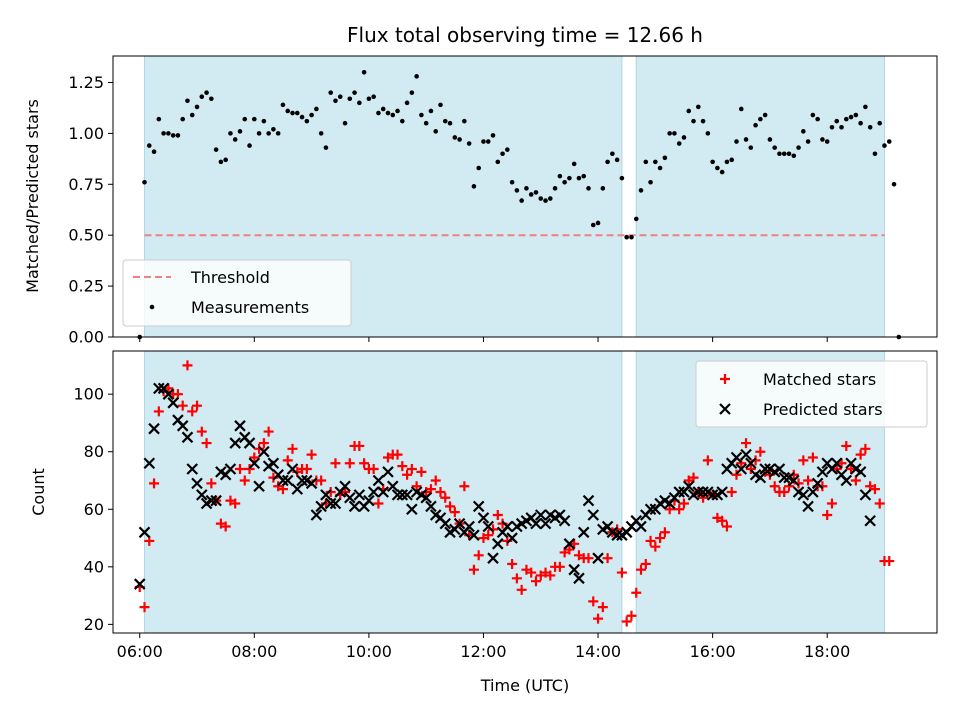 This screenshot has height=720, width=960. I want to click on bottom-y-tick-label-100: 100, so click(88, 394).